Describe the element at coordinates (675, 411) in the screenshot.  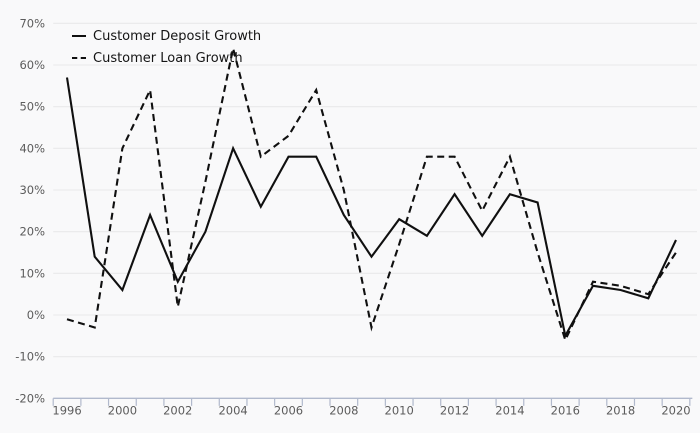
I see `x-tick-label: 2020` at that location.